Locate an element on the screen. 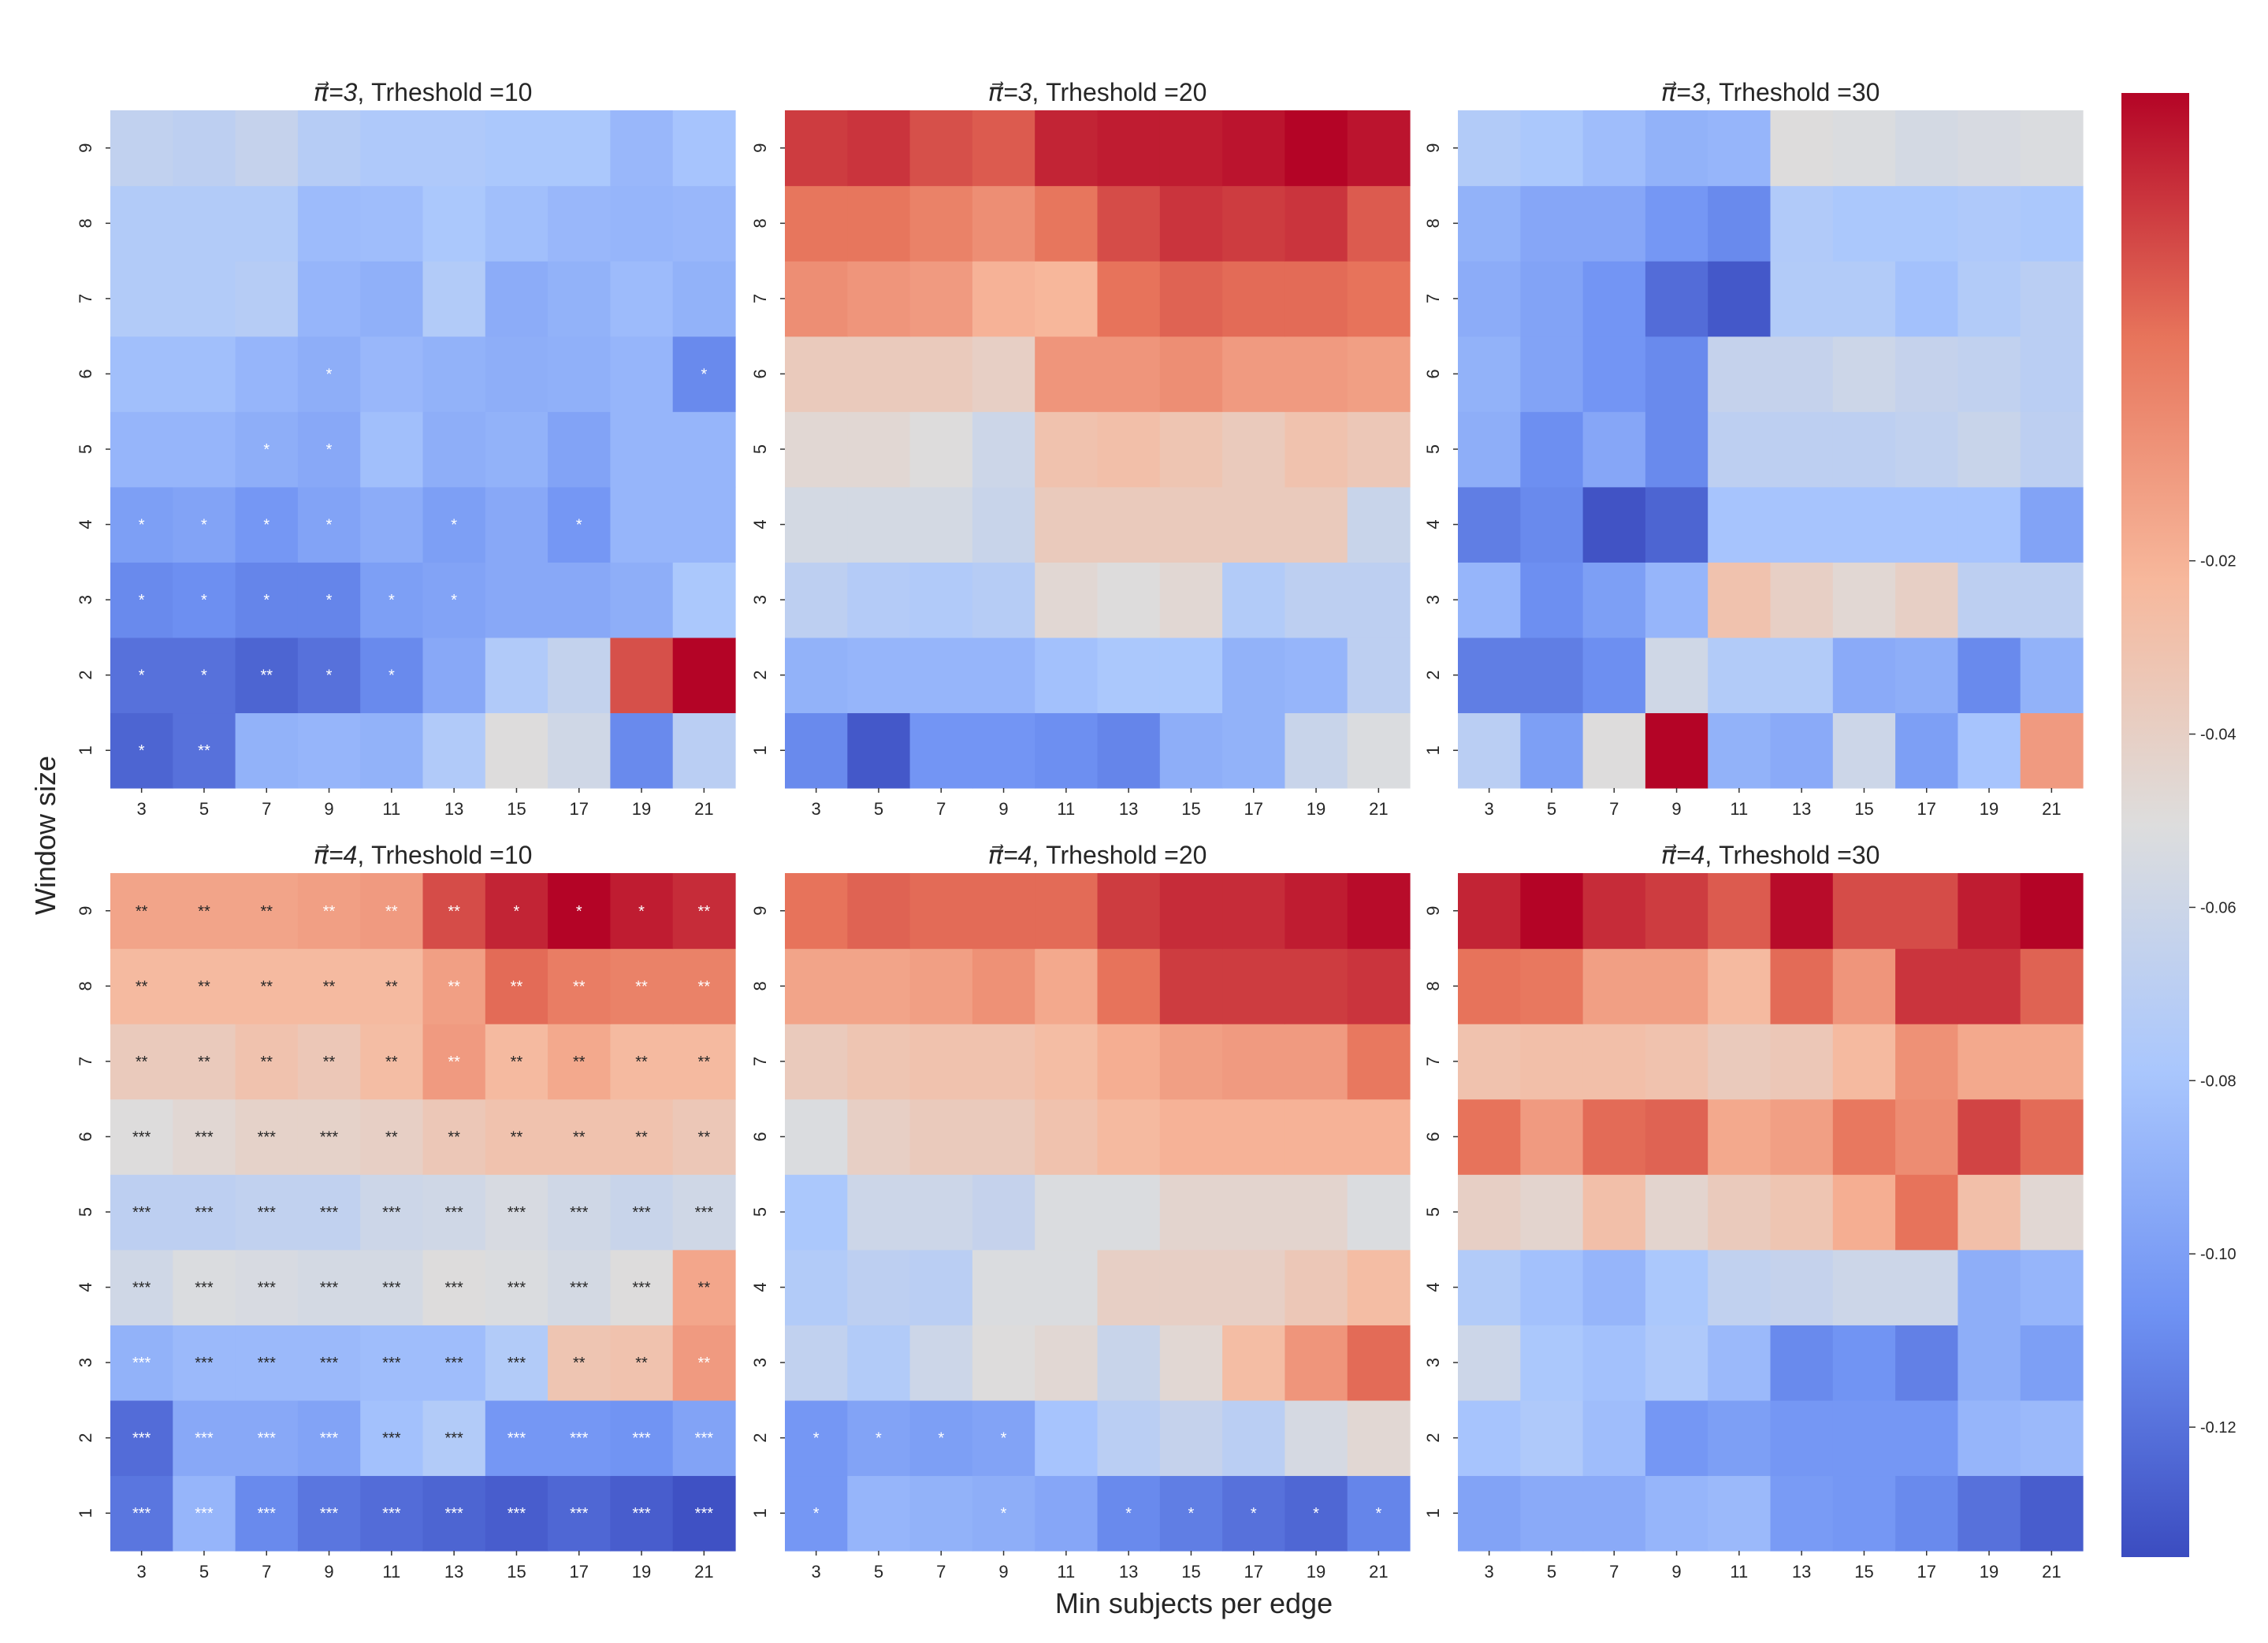  x-tick-label: 13 is located at coordinates (1802, 1572).